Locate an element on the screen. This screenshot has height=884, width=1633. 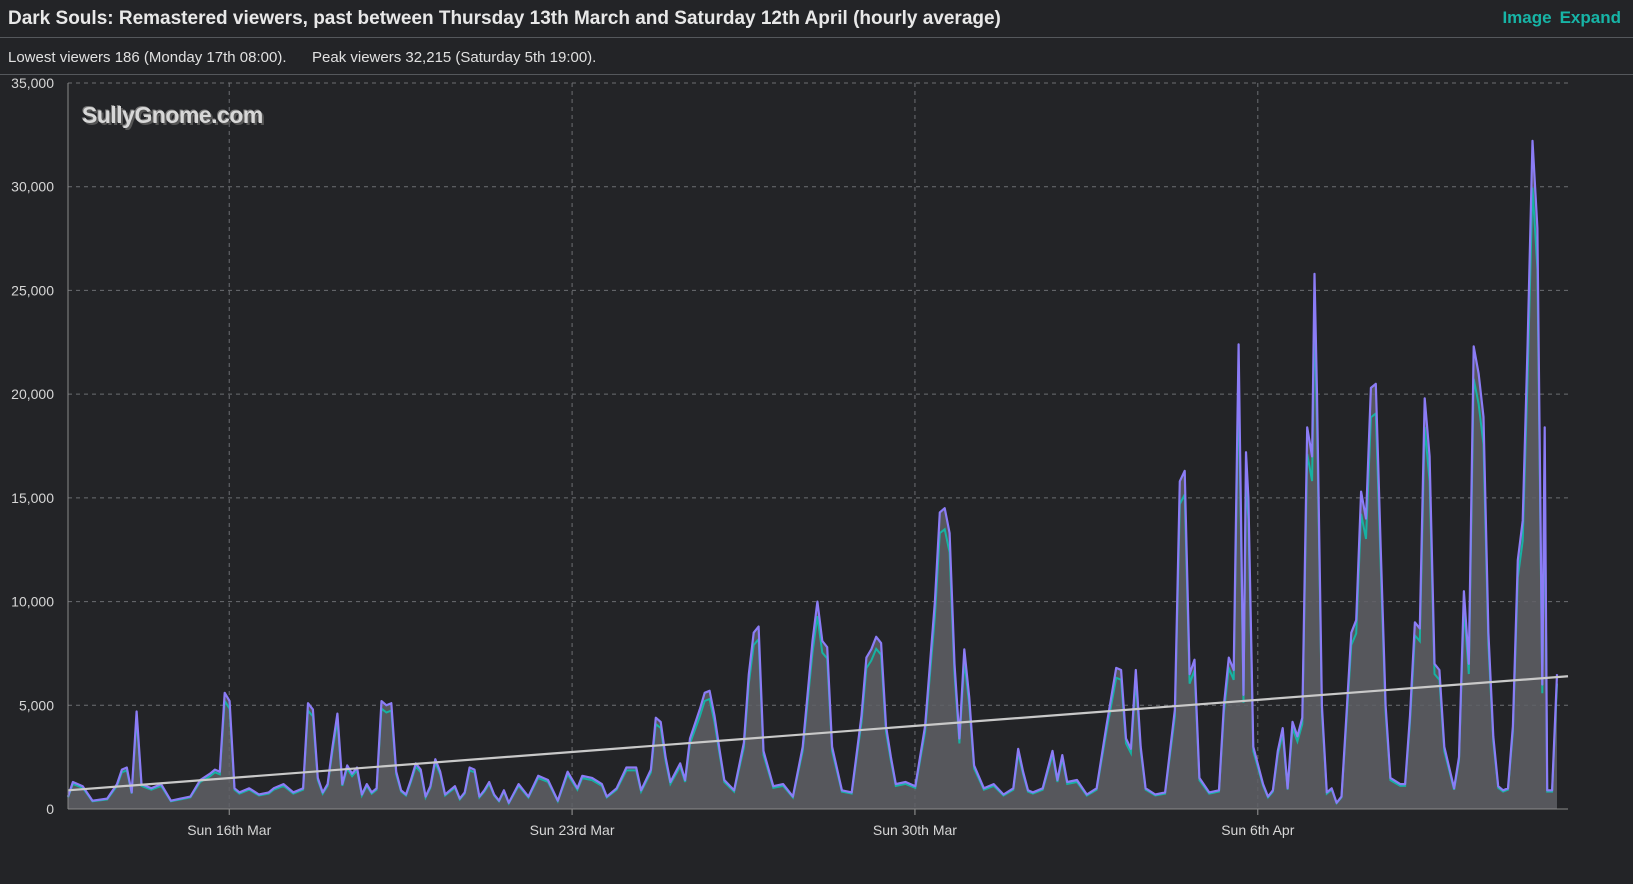
y-tick-label: 30,000 is located at coordinates (32, 187).